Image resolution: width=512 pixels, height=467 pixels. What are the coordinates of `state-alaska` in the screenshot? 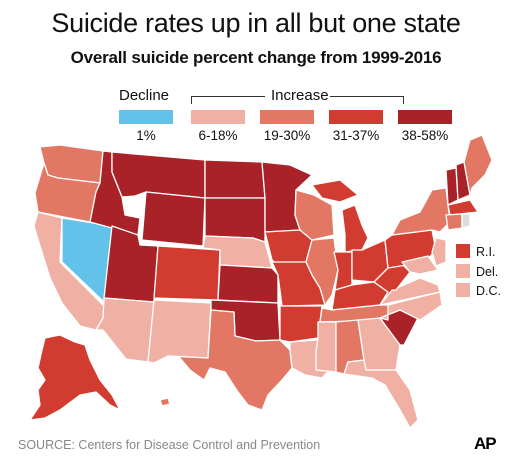 It's located at (75, 377).